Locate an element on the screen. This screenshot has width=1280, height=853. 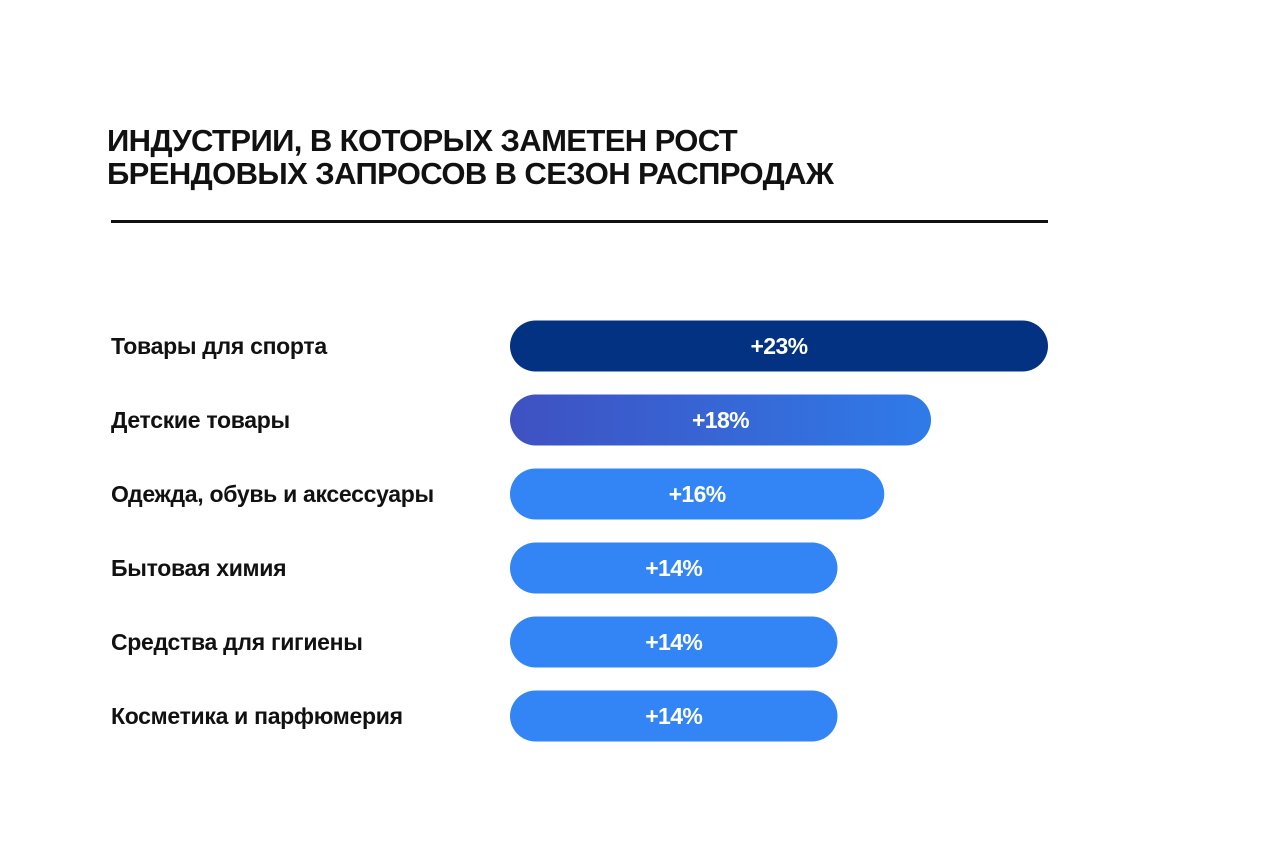
bar-value-label: +23% is located at coordinates (778, 346).